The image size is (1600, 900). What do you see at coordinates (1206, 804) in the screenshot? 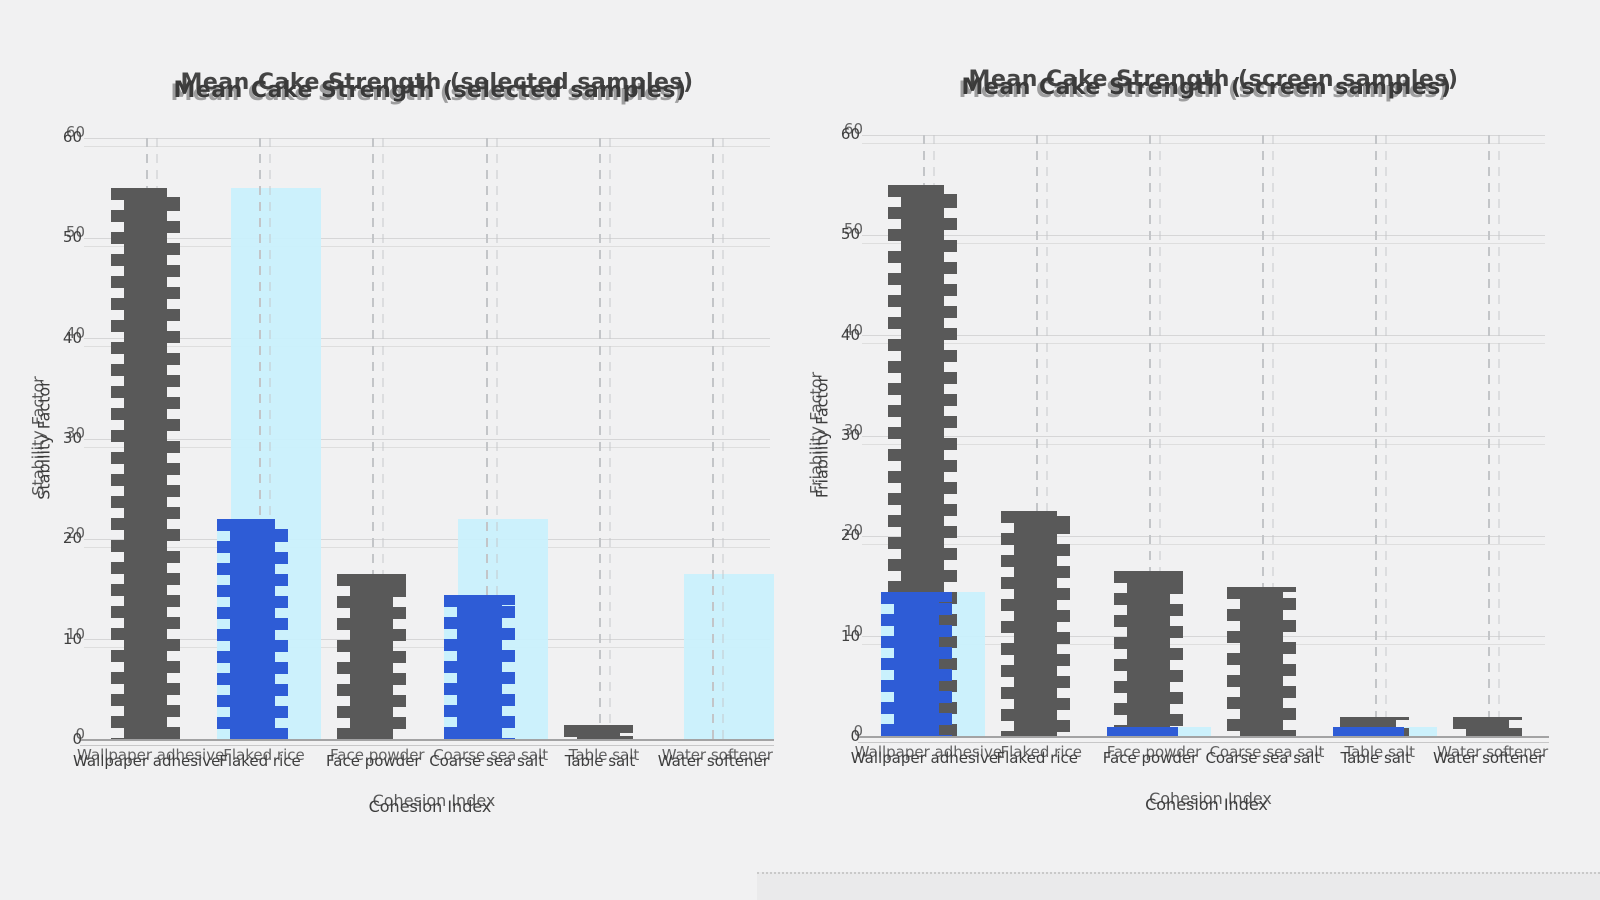
I see `x-axis-label-right: Cohesion Index` at bounding box center [1206, 804].